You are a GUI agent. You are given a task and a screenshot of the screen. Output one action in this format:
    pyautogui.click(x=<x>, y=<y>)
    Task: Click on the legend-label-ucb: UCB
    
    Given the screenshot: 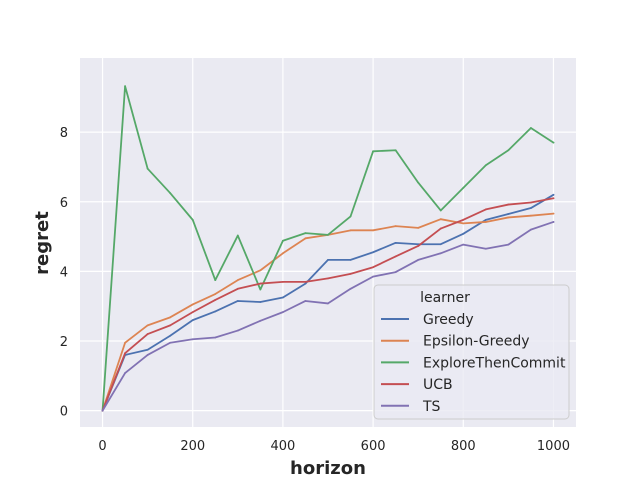 What is the action you would take?
    pyautogui.click(x=438, y=385)
    